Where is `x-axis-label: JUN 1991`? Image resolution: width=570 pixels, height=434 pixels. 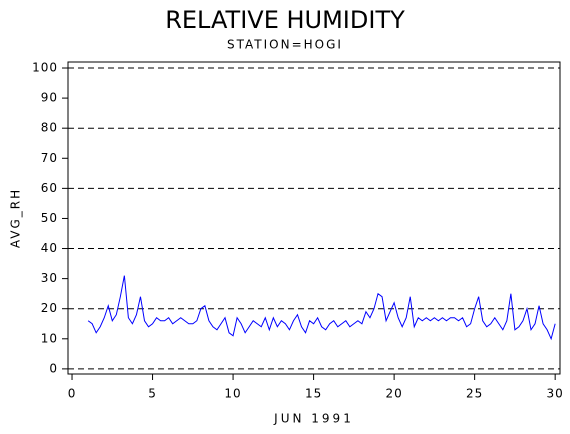 x-axis-label: JUN 1991 is located at coordinates (313, 419).